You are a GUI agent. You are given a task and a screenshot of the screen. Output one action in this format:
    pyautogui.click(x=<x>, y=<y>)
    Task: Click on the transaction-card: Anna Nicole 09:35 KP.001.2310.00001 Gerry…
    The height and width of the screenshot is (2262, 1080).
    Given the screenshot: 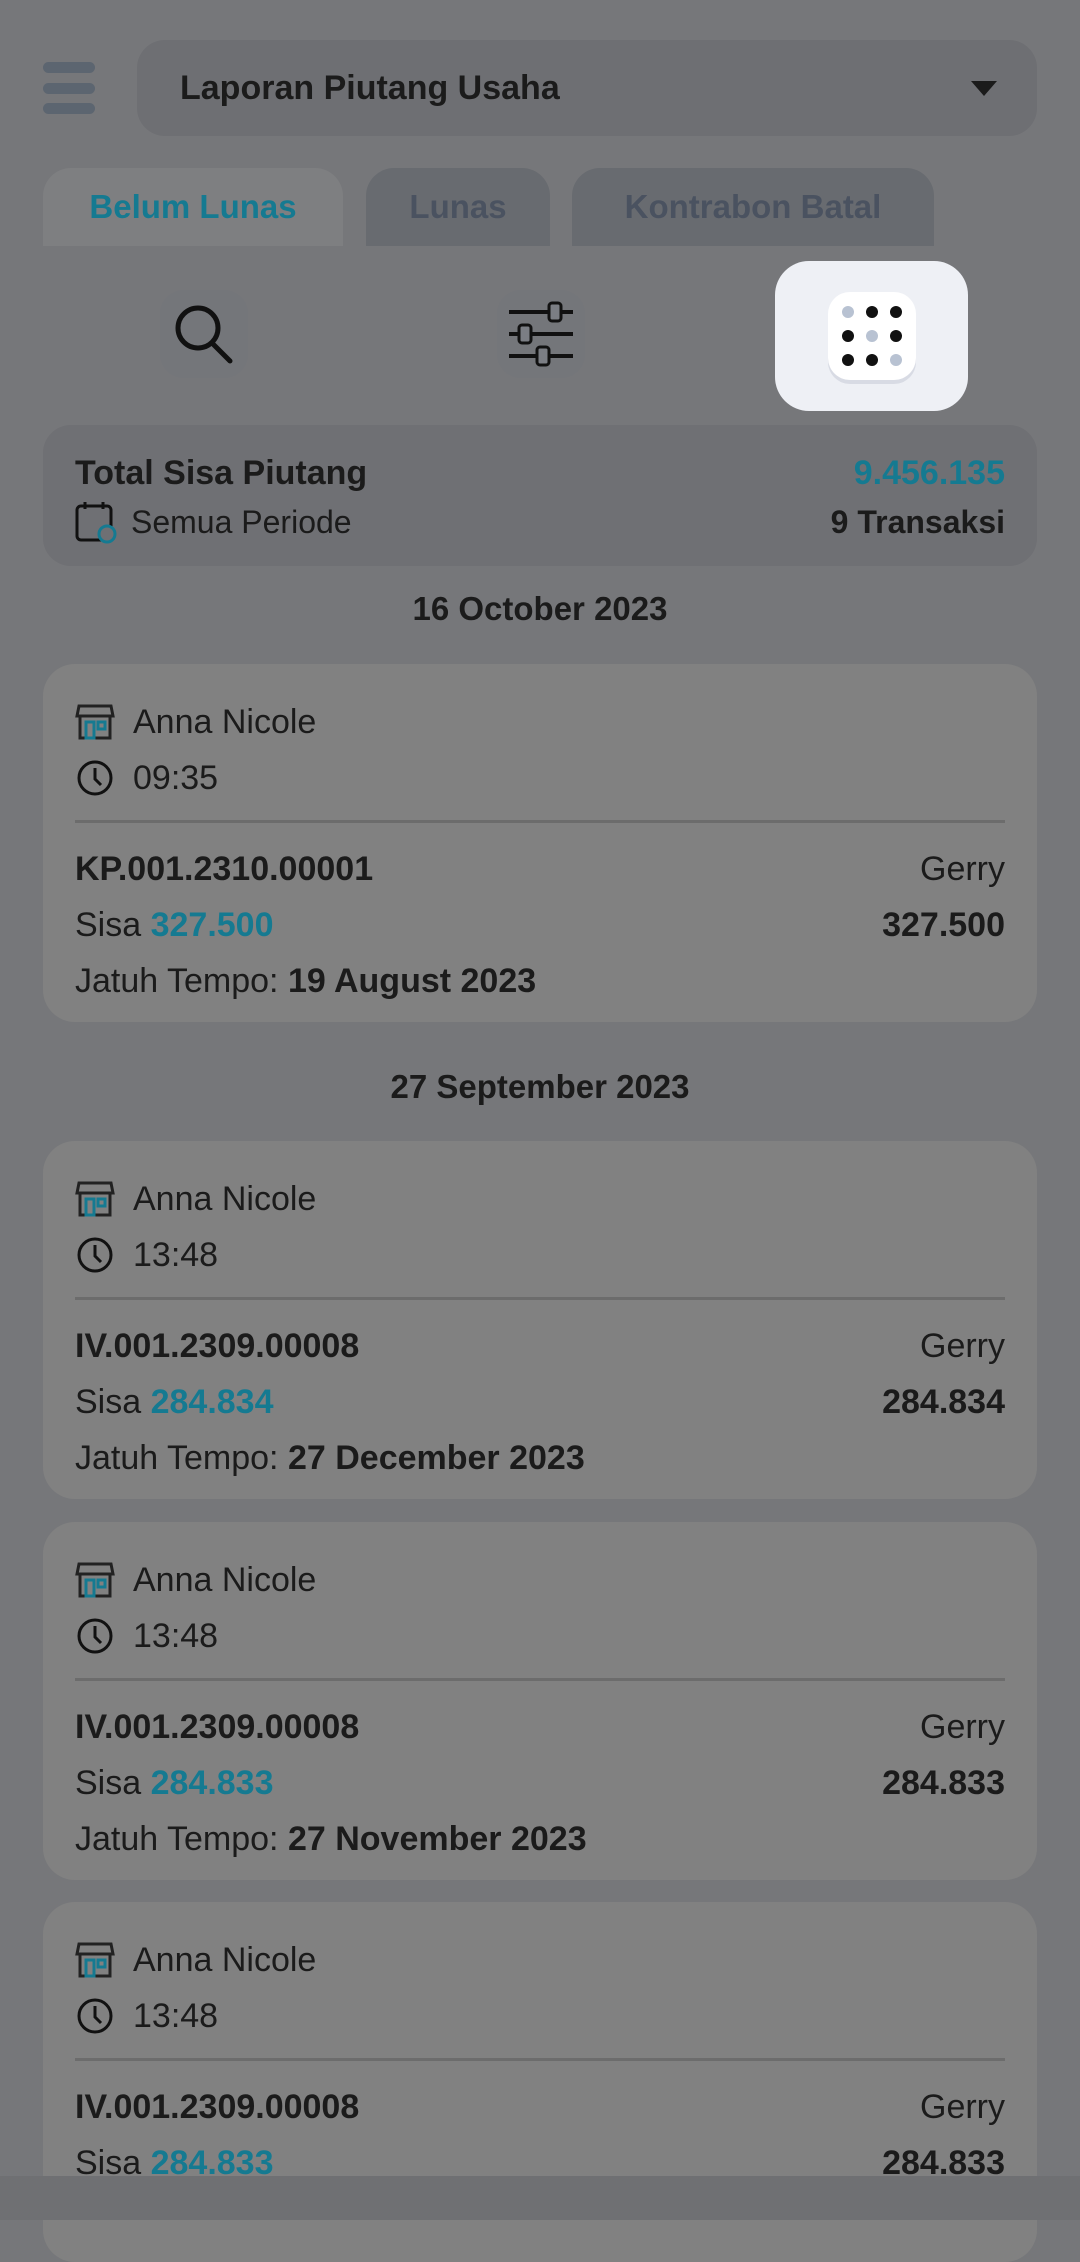 What is the action you would take?
    pyautogui.click(x=540, y=843)
    